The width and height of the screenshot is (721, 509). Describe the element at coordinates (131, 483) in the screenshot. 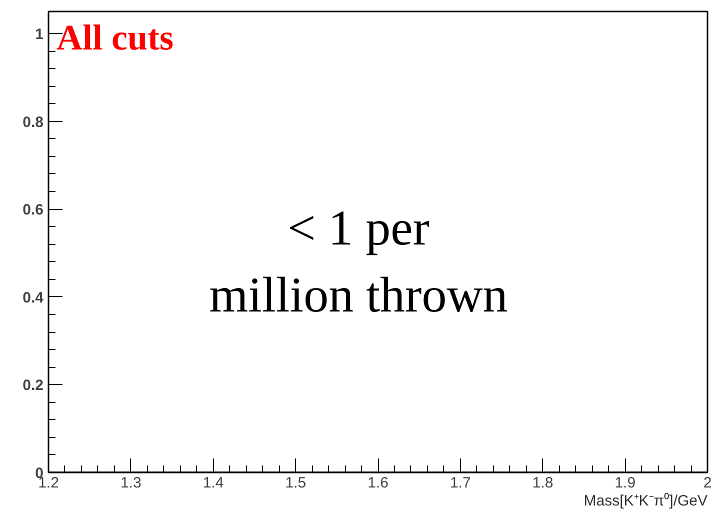

I see `x-tick-label: 1.3` at that location.